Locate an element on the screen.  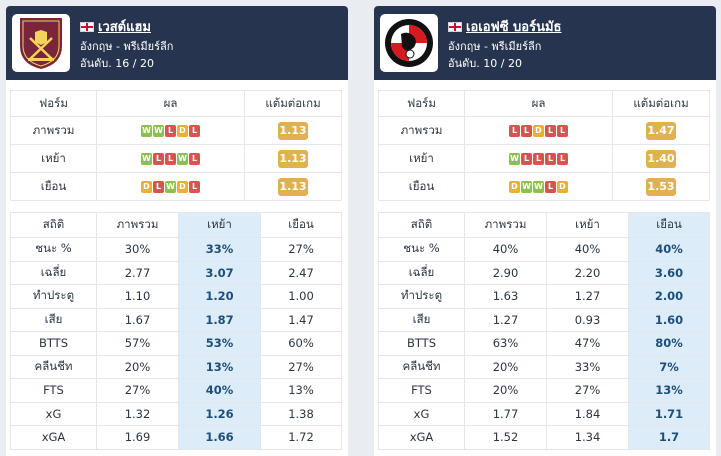
stat-home-value: 3.07 is located at coordinates (219, 272).